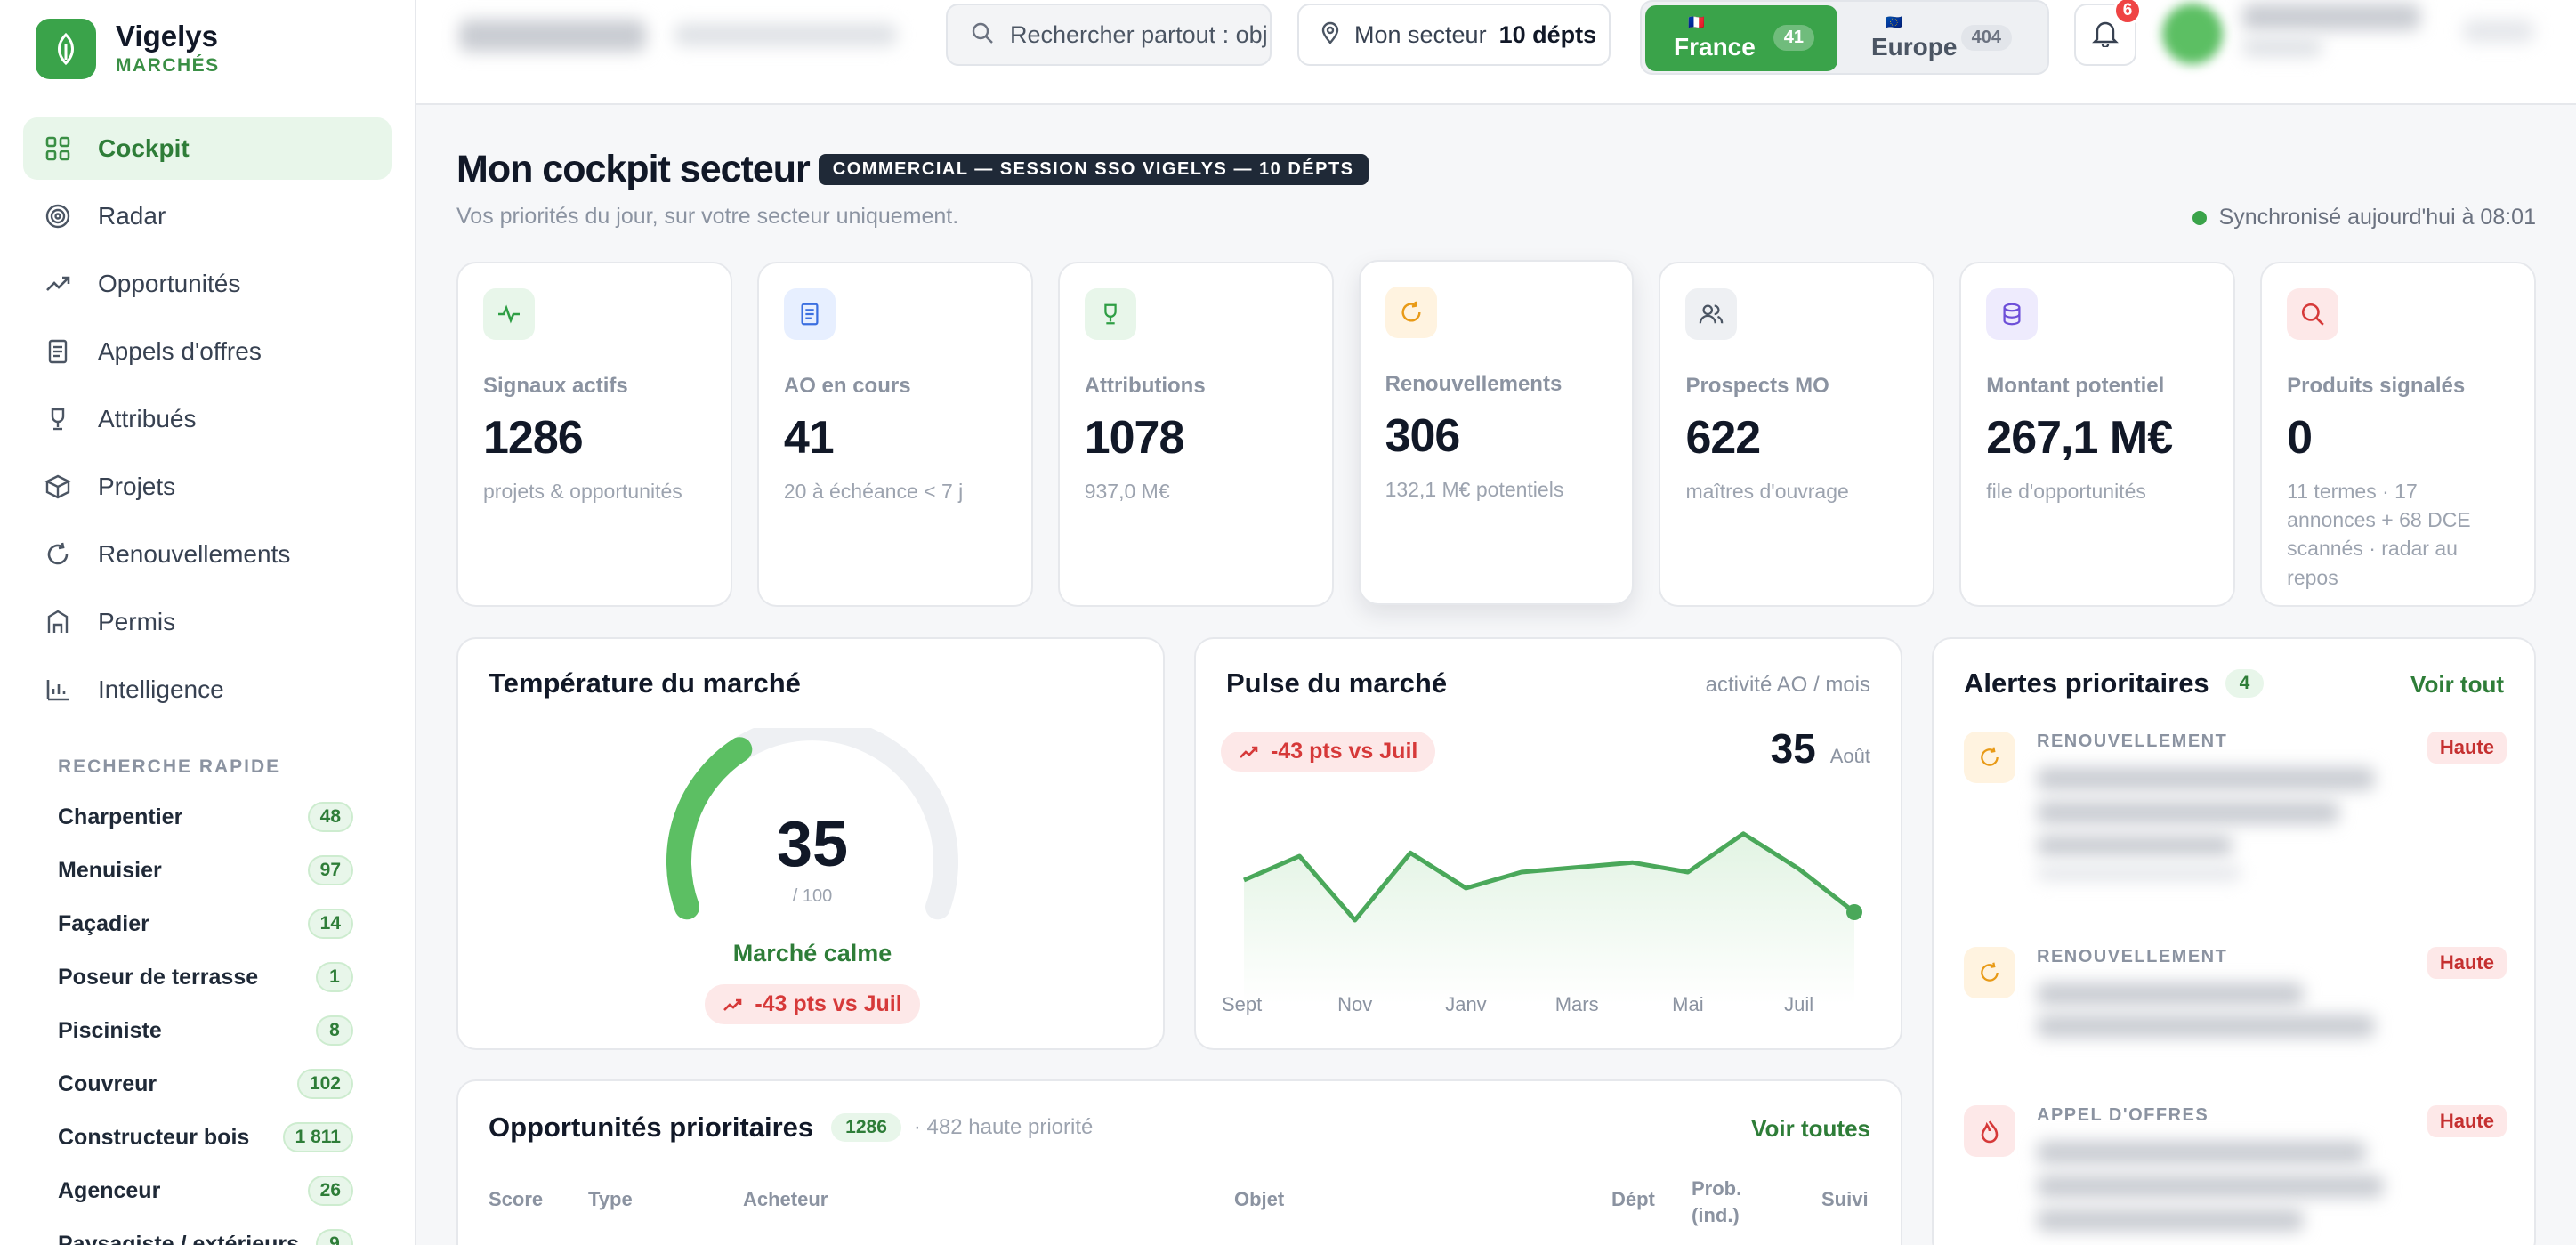 This screenshot has width=2576, height=1245. Describe the element at coordinates (1757, 386) in the screenshot. I see `kpi-label: Prospects MO` at that location.